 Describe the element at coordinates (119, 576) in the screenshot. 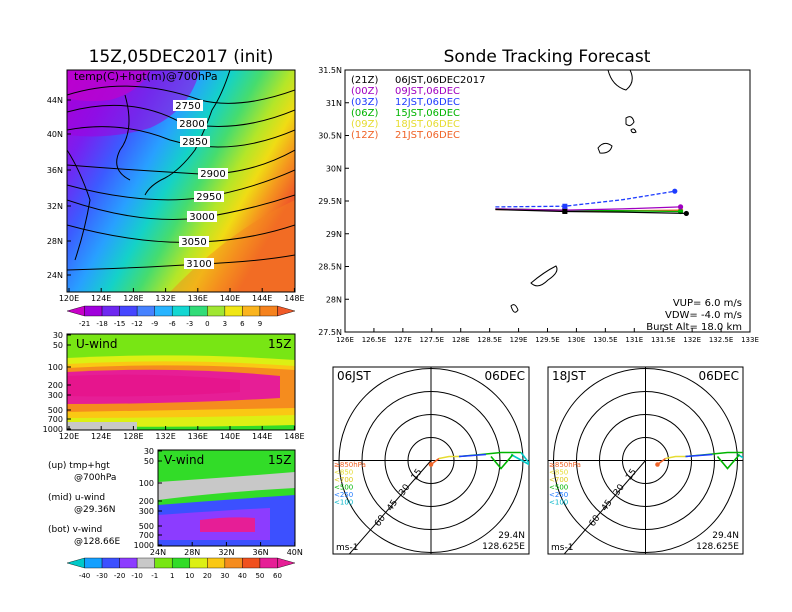

I see `wind-colorbar-label: -20` at that location.